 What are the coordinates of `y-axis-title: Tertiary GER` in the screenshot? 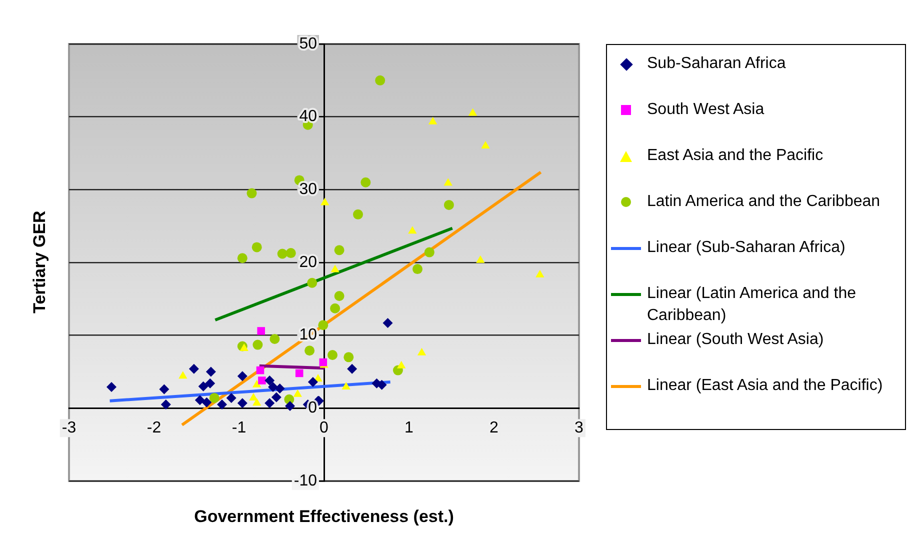 It's located at (40, 262).